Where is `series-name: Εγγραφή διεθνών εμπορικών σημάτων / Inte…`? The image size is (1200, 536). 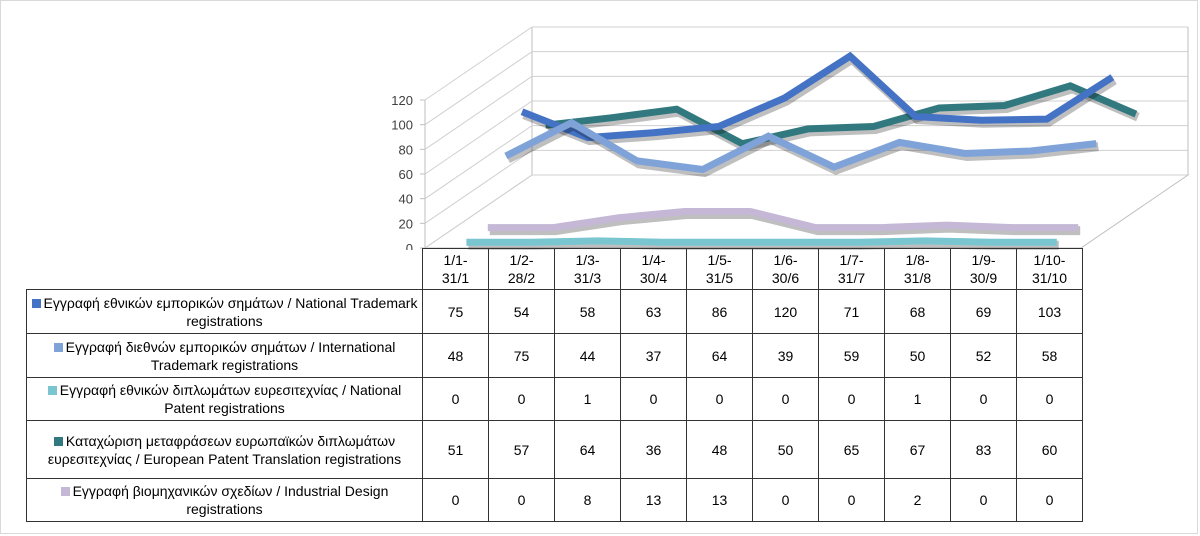 series-name: Εγγραφή διεθνών εμπορικών σημάτων / Inte… is located at coordinates (230, 355).